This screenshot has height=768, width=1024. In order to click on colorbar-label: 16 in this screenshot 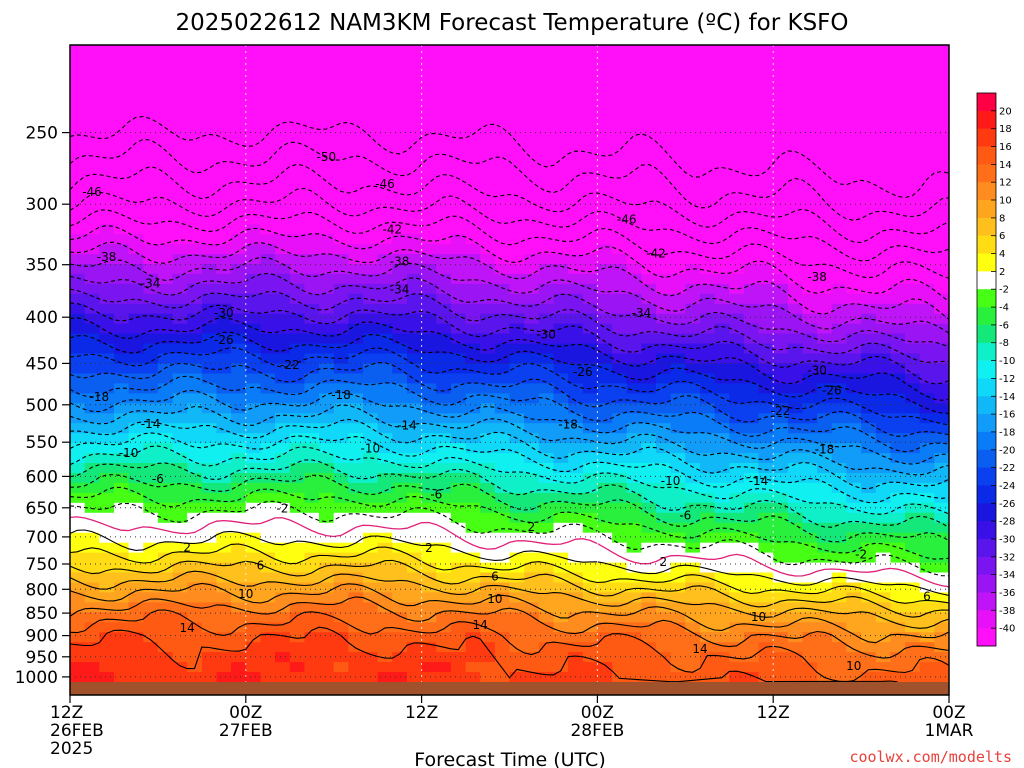, I will do `click(1005, 147)`.